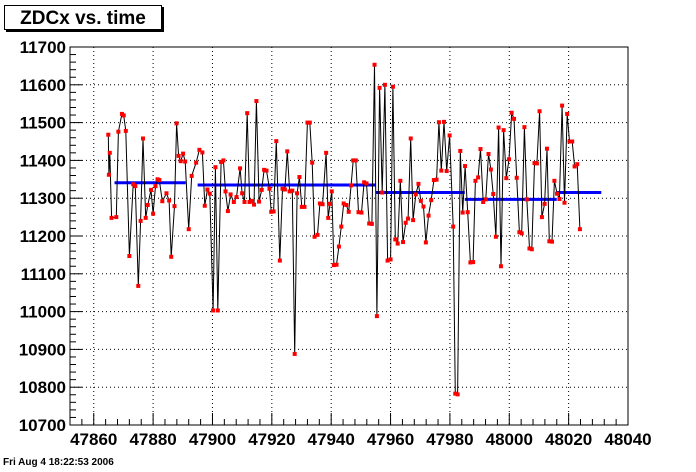  Describe the element at coordinates (331, 439) in the screenshot. I see `x-tick-label: 47940` at that location.